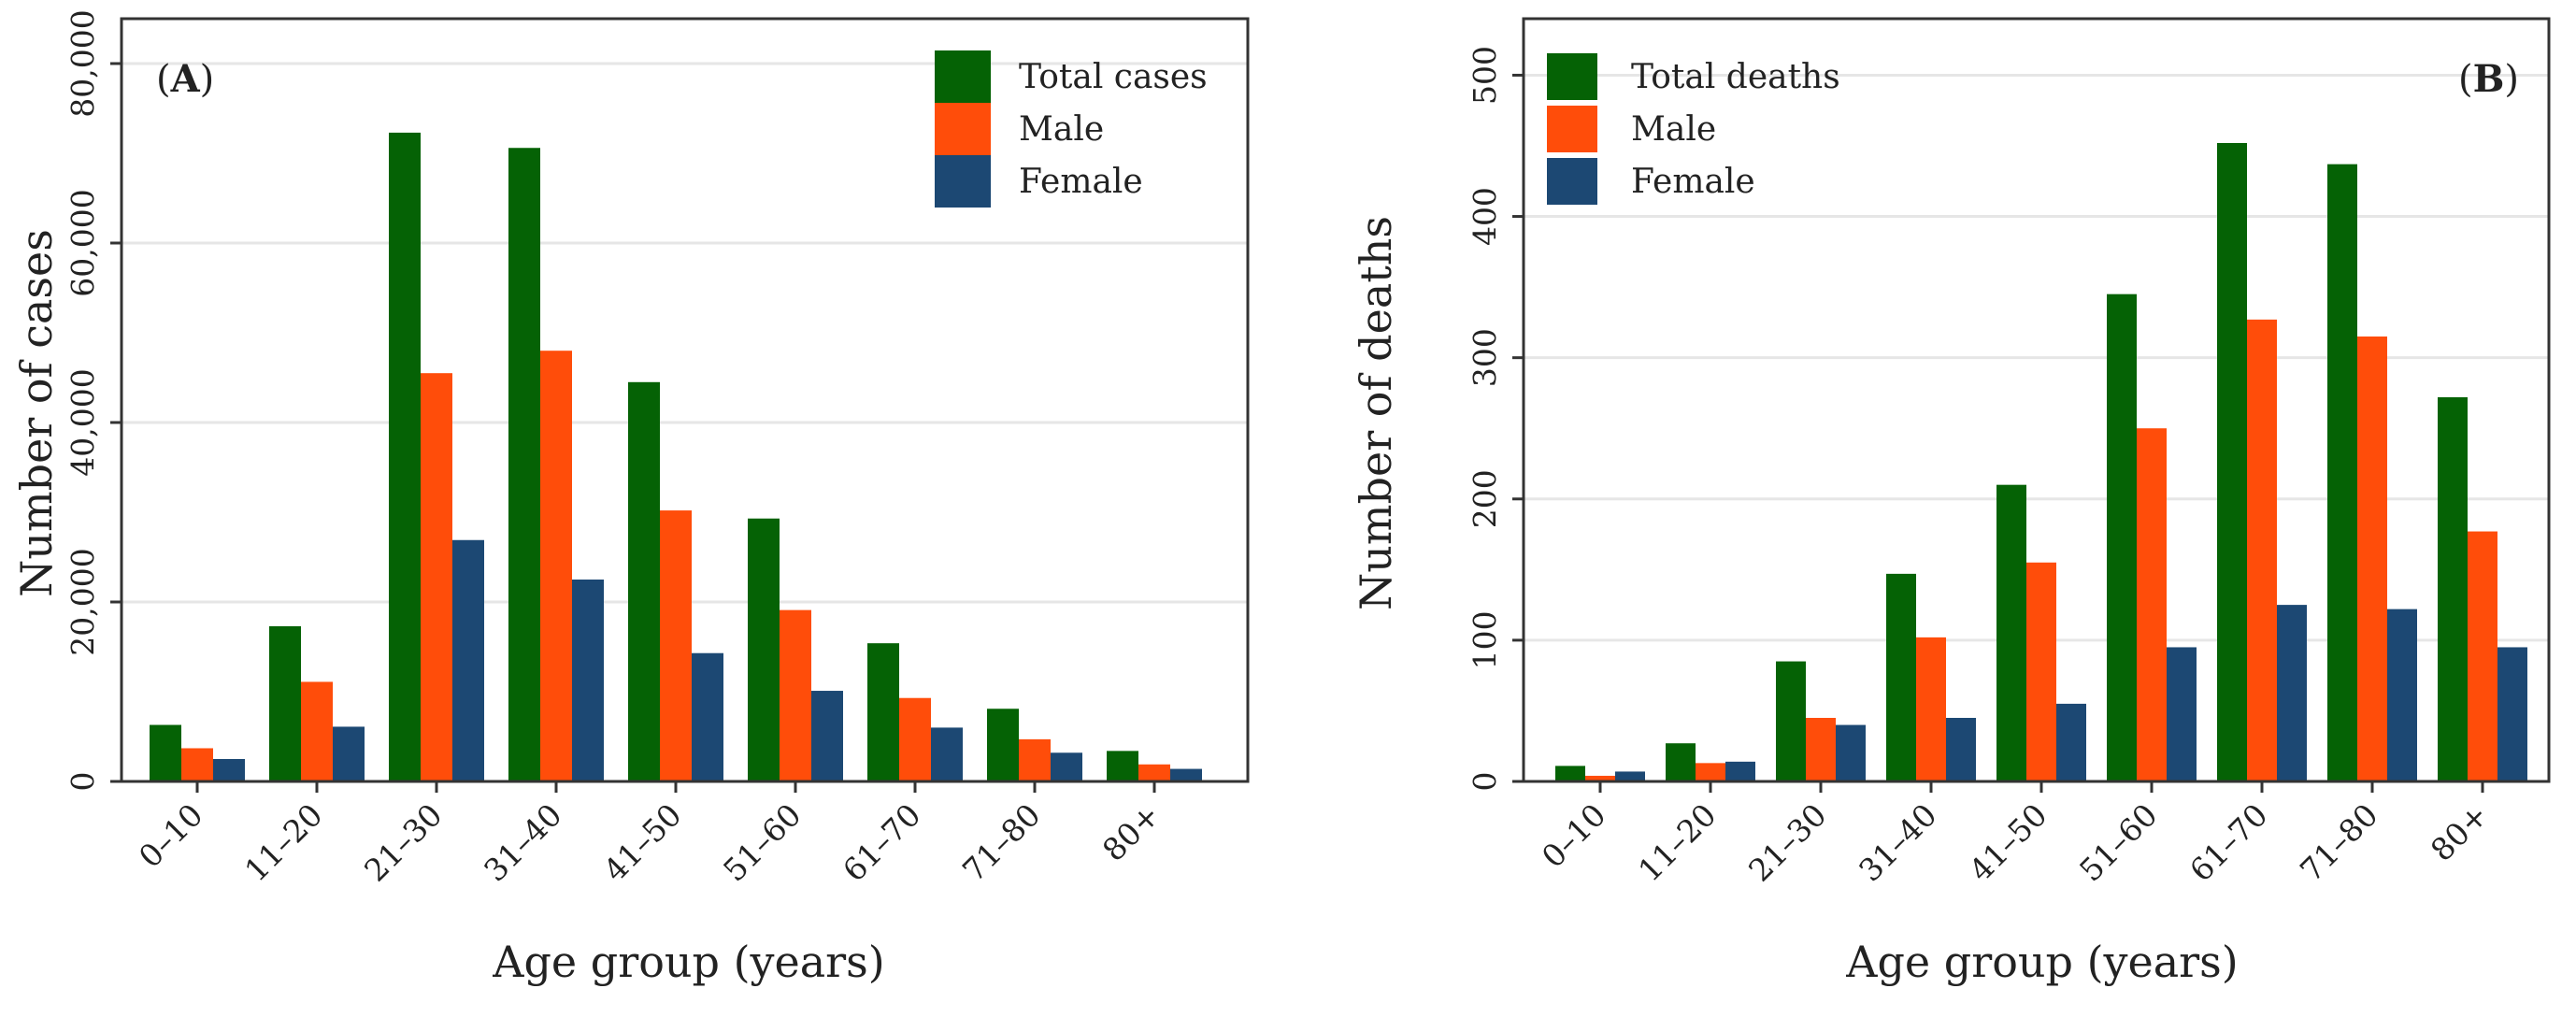 This screenshot has height=1017, width=2576. I want to click on y-tick-label: 200, so click(1485, 498).